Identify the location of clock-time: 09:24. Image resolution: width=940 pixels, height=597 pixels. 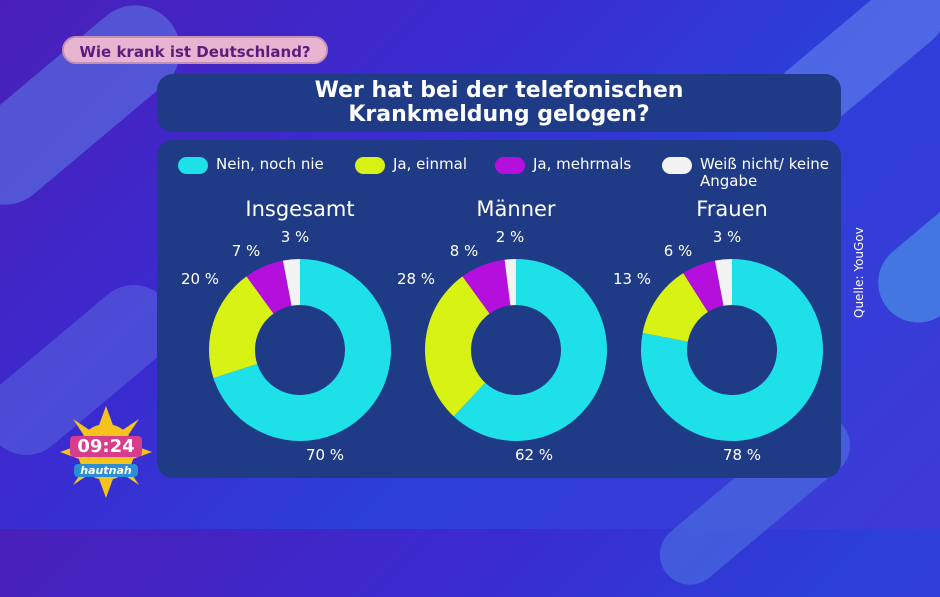
(106, 446).